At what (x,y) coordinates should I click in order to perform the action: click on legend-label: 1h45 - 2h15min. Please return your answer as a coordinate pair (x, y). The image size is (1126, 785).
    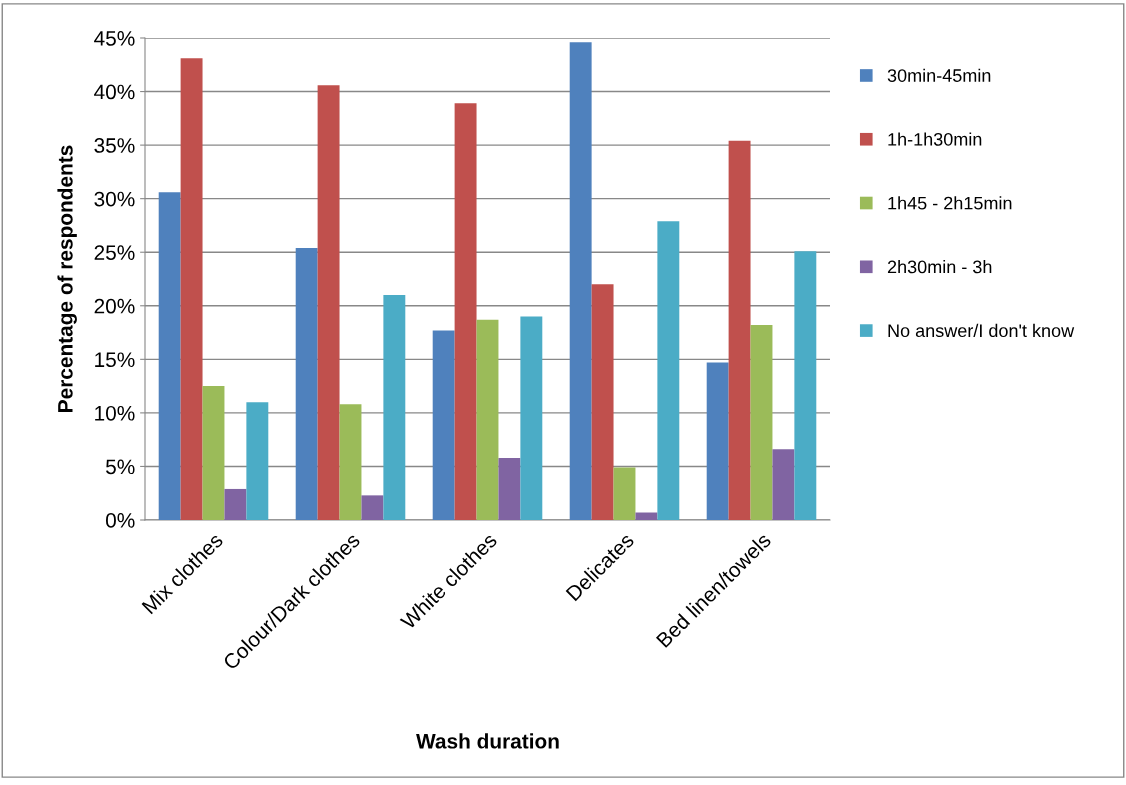
    Looking at the image, I should click on (950, 203).